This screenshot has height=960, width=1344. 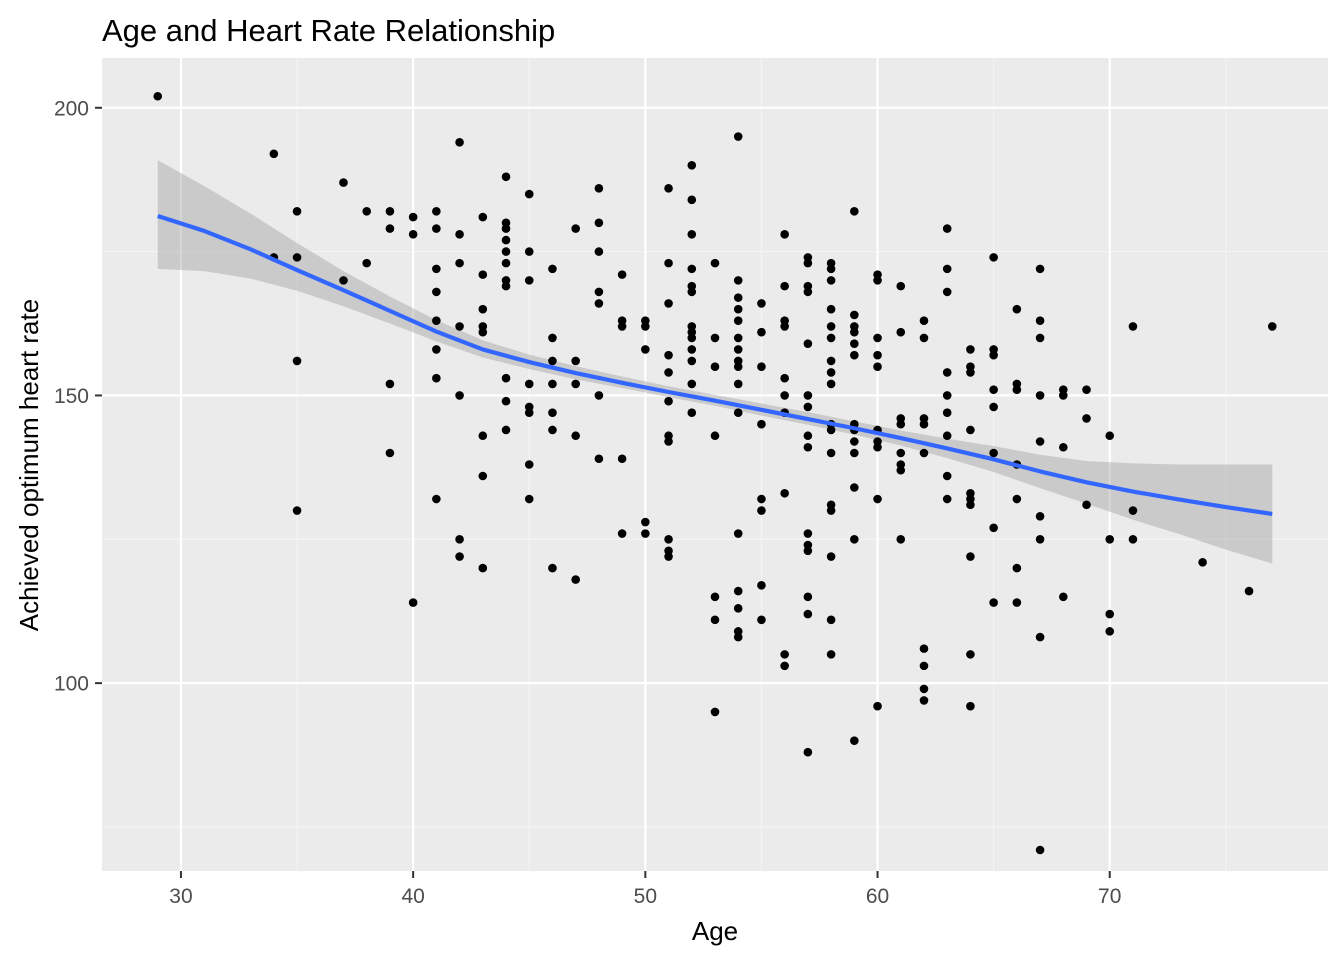 What do you see at coordinates (1109, 896) in the screenshot?
I see `x-tick-label: 70` at bounding box center [1109, 896].